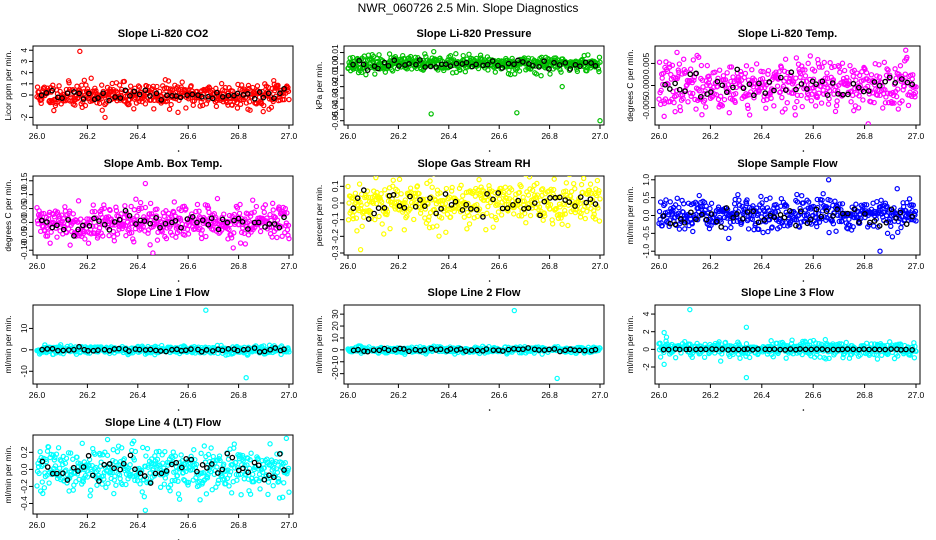 Image resolution: width=936 pixels, height=540 pixels. I want to click on axis-mark, so click(178, 151).